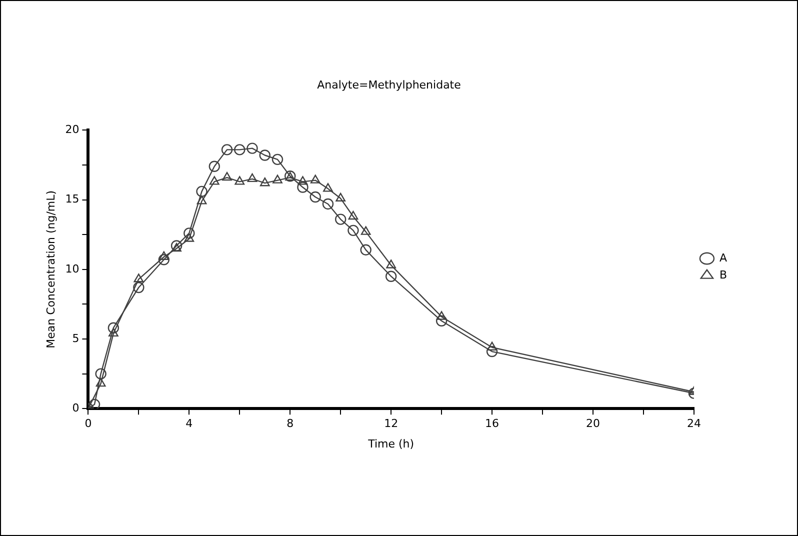 This screenshot has width=798, height=536. Describe the element at coordinates (76, 338) in the screenshot. I see `y-tick-label: 5` at that location.